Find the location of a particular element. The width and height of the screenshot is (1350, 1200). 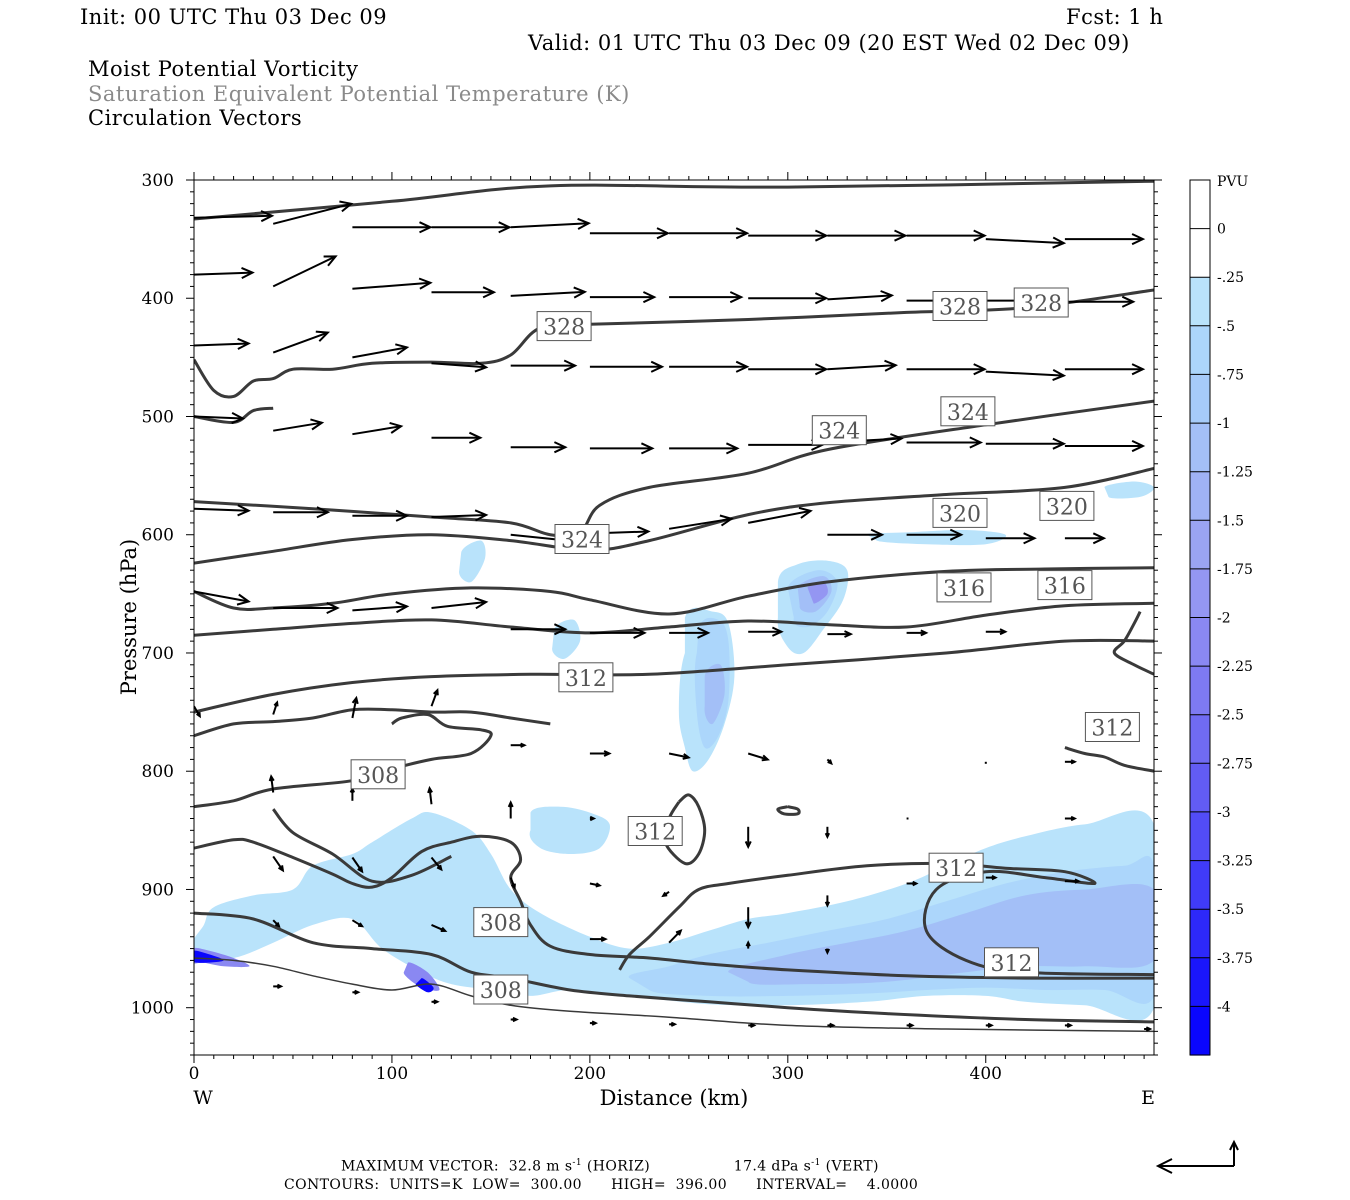

init-time: Init: 00 UTC Thu 03 Dec 09 is located at coordinates (234, 17).